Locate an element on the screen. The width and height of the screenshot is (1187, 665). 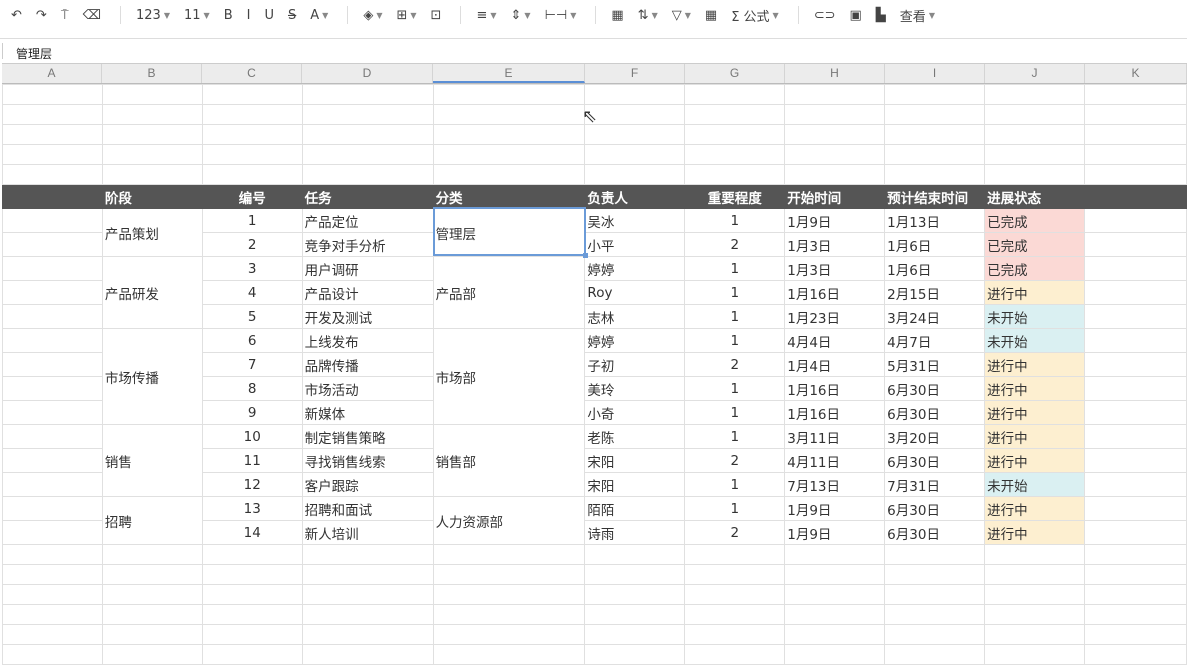
formula-bar: 管理层 is located at coordinates (593, 50).